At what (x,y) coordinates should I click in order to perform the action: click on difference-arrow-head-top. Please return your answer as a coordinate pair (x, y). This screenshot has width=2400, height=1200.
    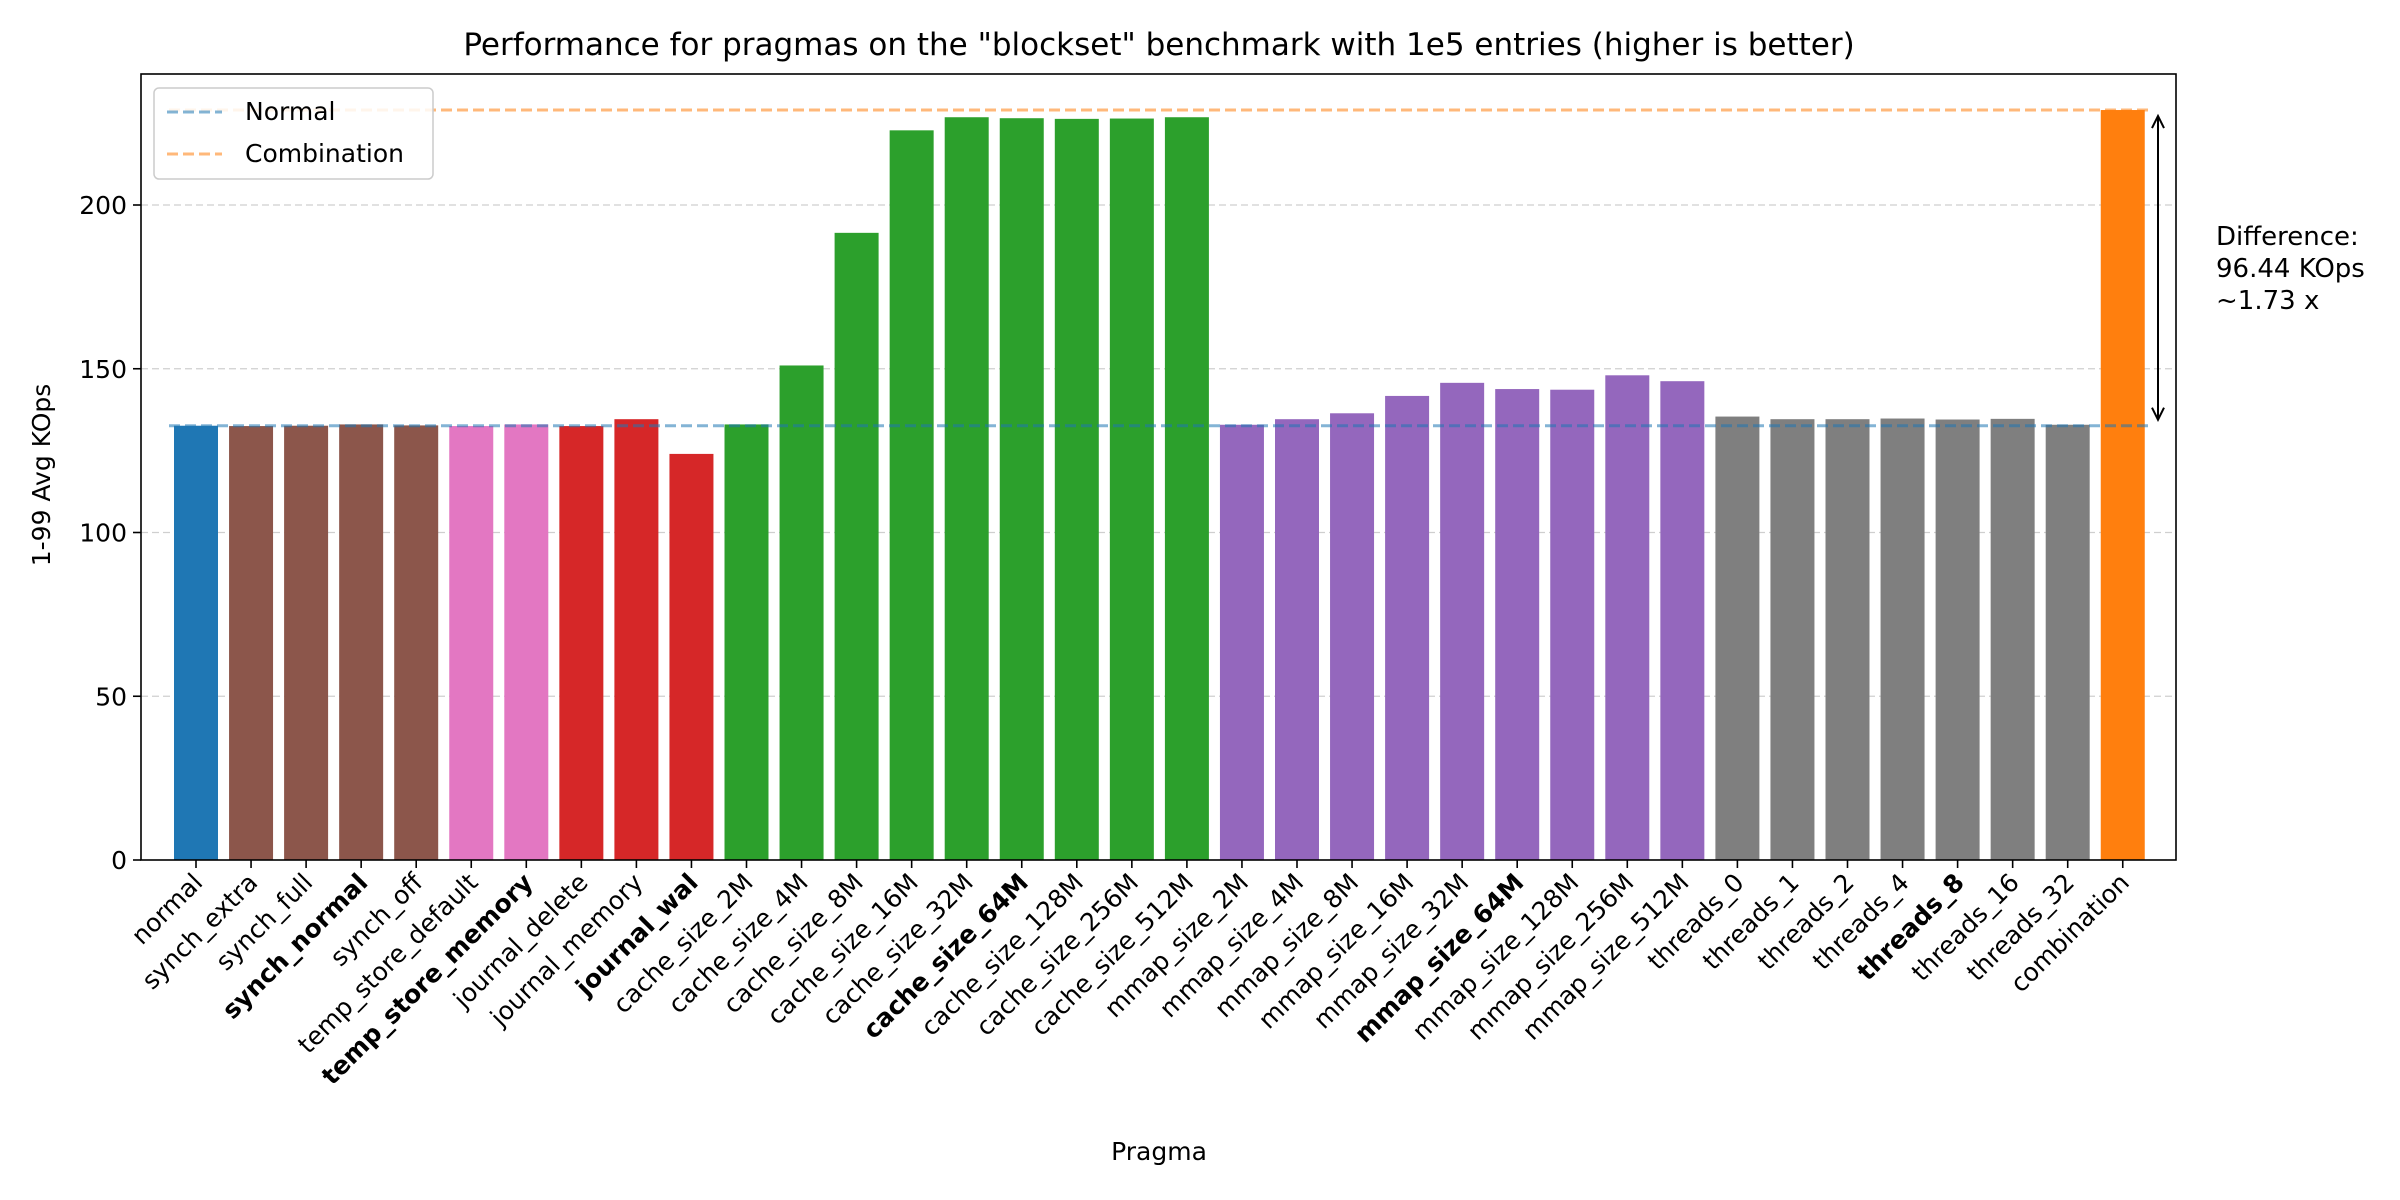
    Looking at the image, I should click on (2158, 121).